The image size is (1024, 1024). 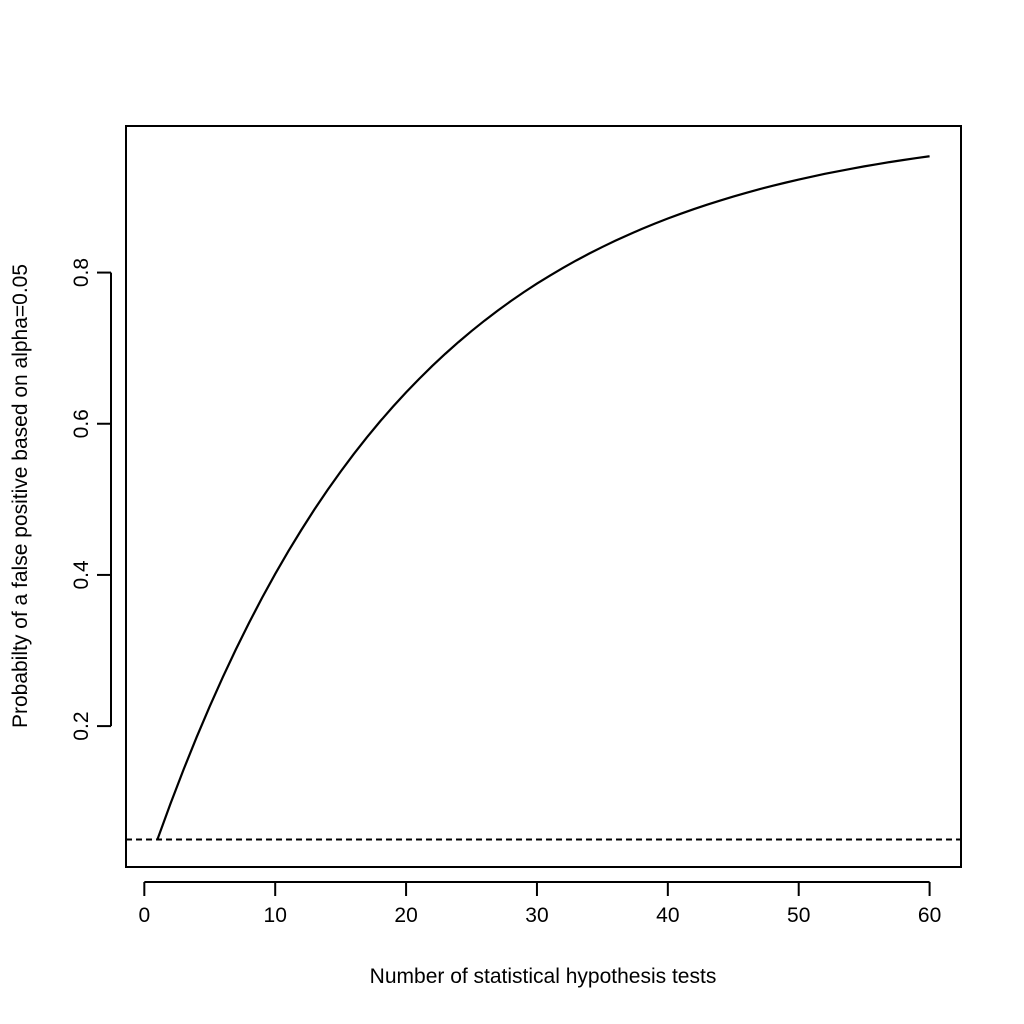 What do you see at coordinates (144, 915) in the screenshot?
I see `x-tick-label: 0` at bounding box center [144, 915].